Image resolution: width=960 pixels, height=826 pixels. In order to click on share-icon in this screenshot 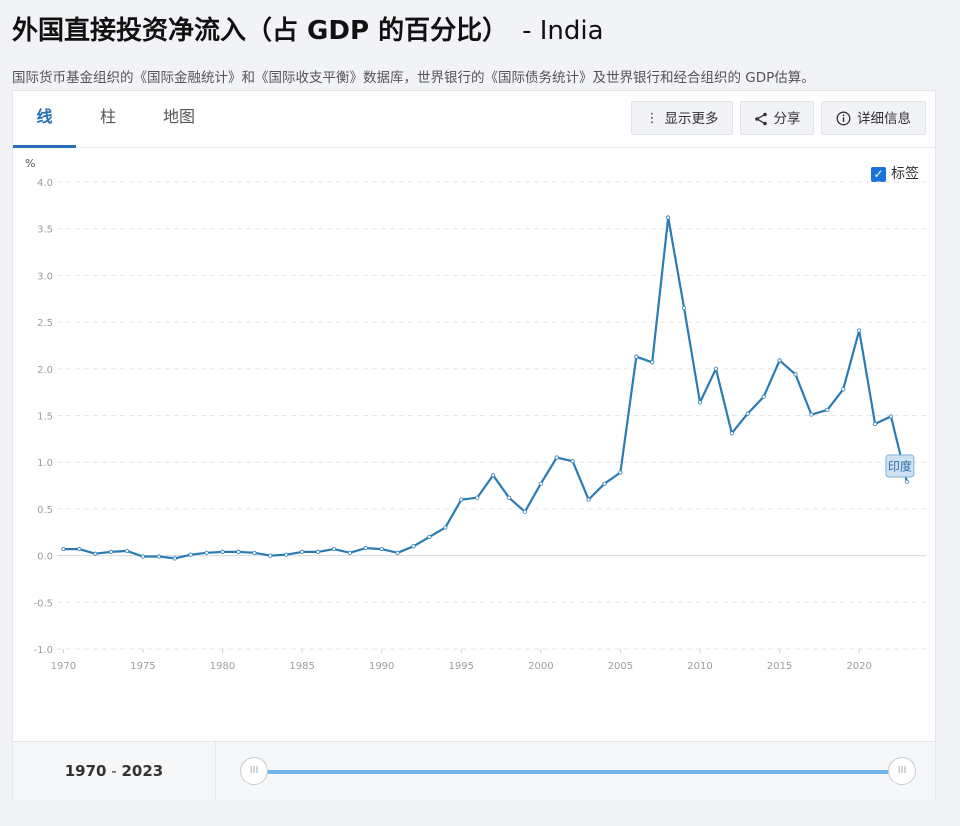, I will do `click(761, 119)`.